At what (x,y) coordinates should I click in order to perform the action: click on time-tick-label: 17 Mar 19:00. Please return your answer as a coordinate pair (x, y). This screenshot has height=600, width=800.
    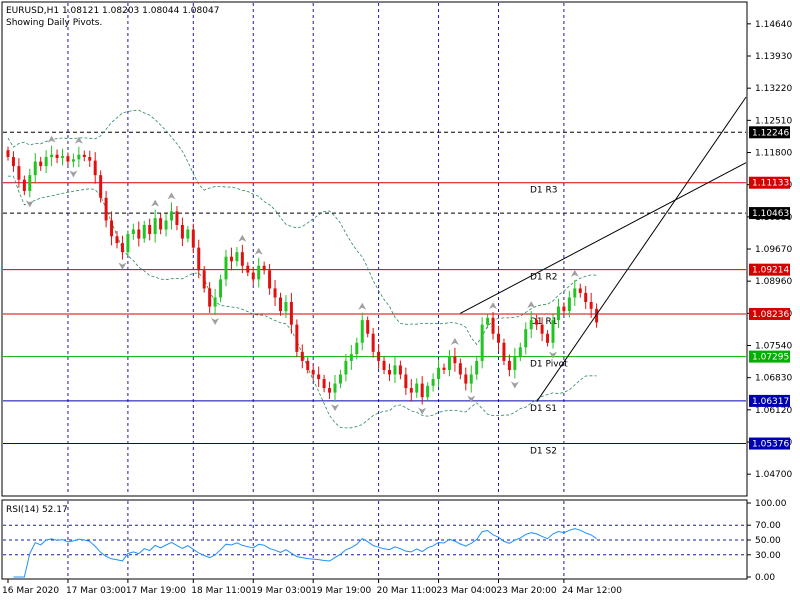
    Looking at the image, I should click on (156, 591).